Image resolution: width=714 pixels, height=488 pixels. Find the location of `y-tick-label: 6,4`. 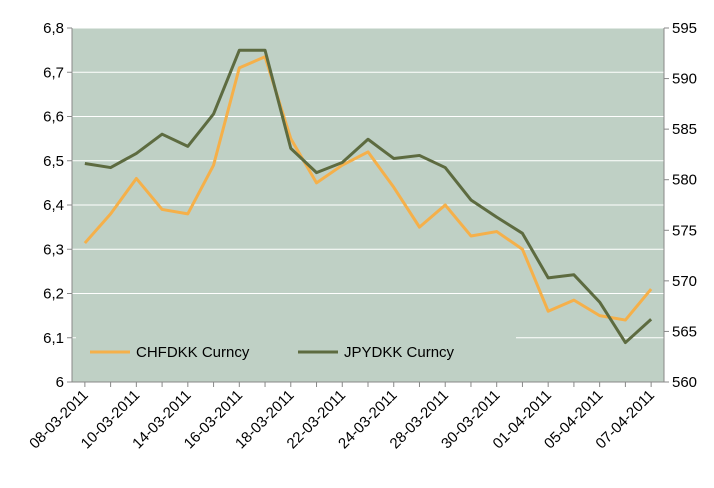

y-tick-label: 6,4 is located at coordinates (53, 205).